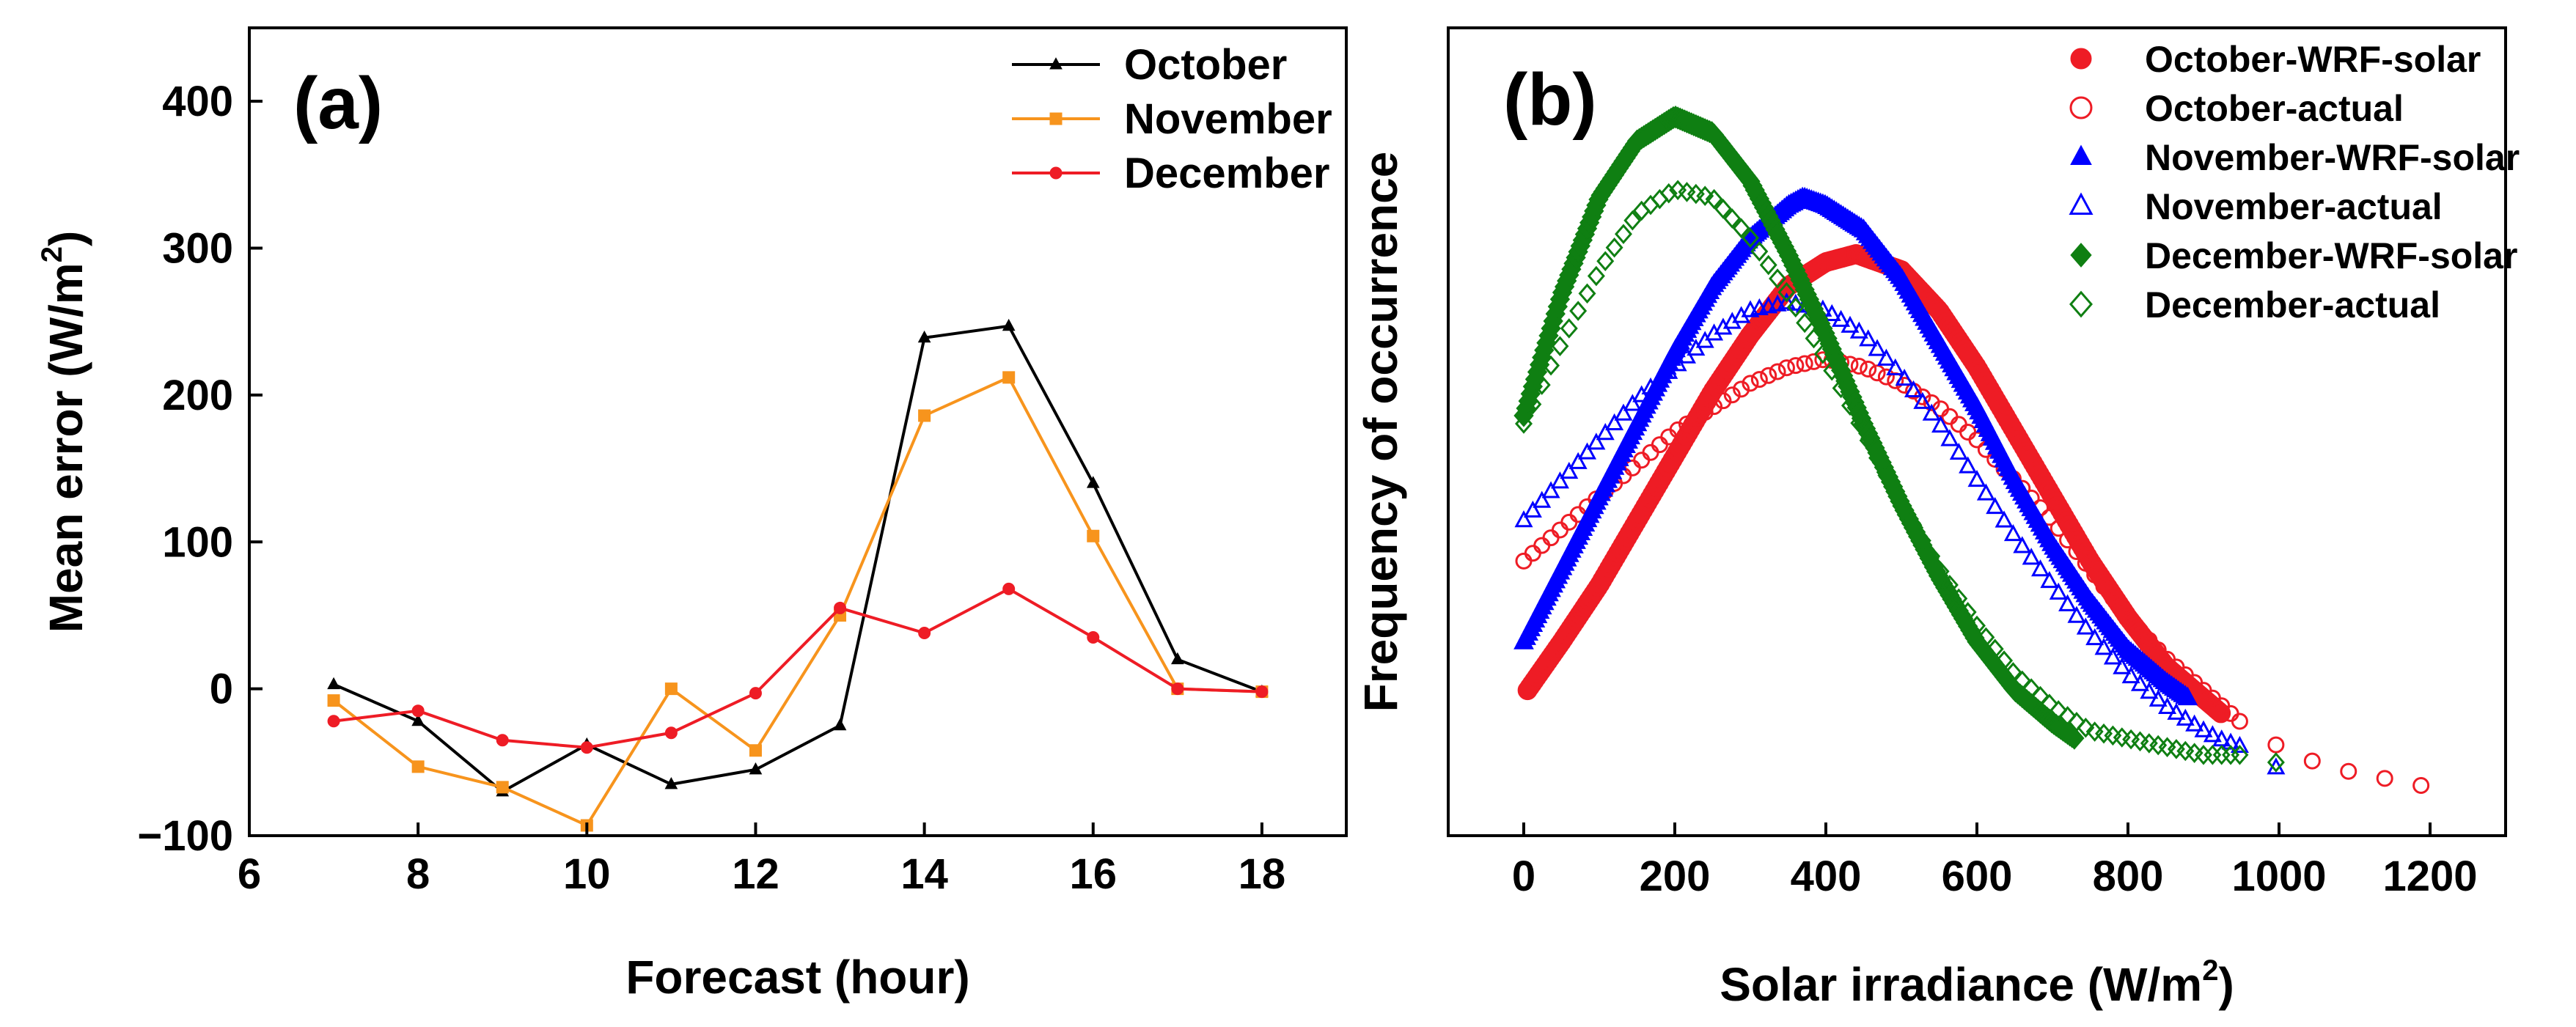  Describe the element at coordinates (1675, 876) in the screenshot. I see `panel-b-x-tick-label: 200` at that location.